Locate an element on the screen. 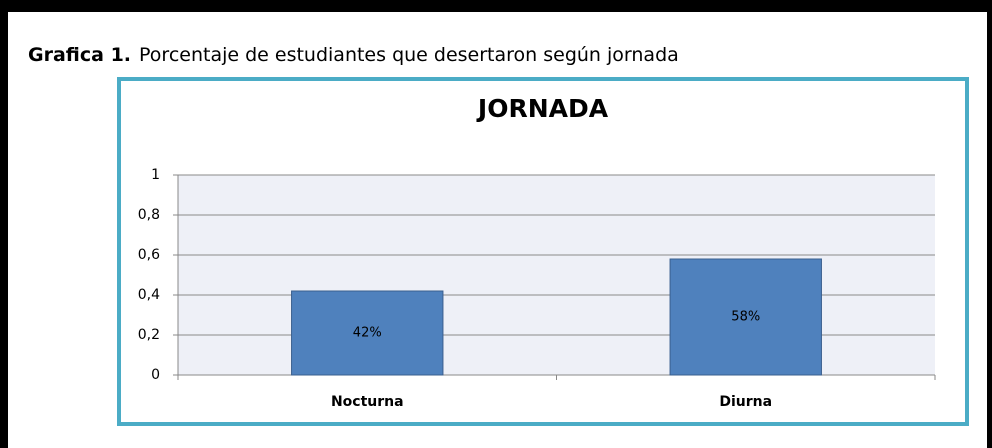 This screenshot has height=448, width=992. x-tick-label: Nocturna is located at coordinates (367, 402).